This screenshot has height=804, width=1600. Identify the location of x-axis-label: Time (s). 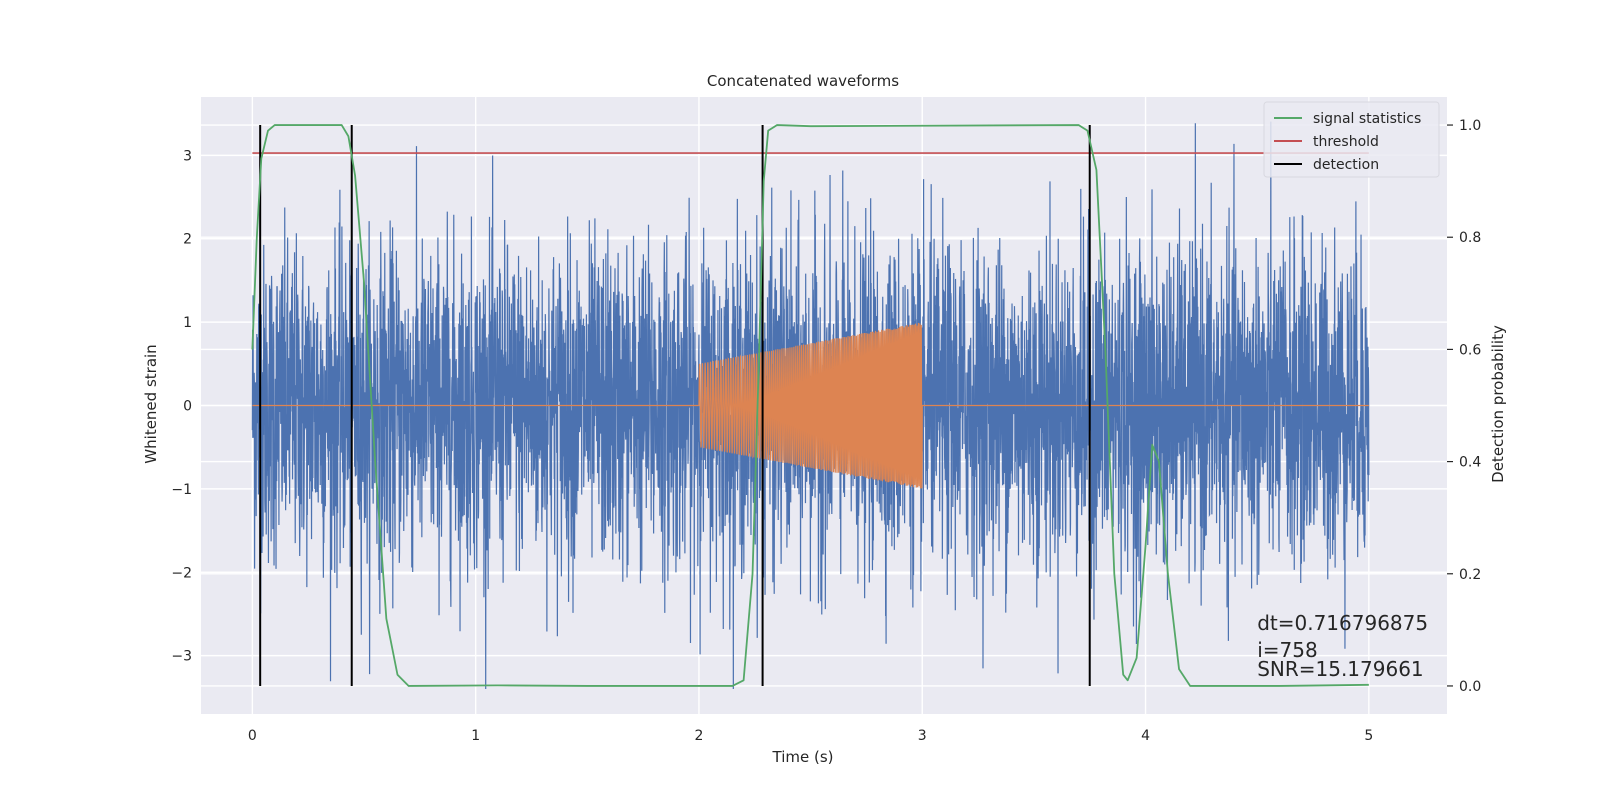
(803, 757).